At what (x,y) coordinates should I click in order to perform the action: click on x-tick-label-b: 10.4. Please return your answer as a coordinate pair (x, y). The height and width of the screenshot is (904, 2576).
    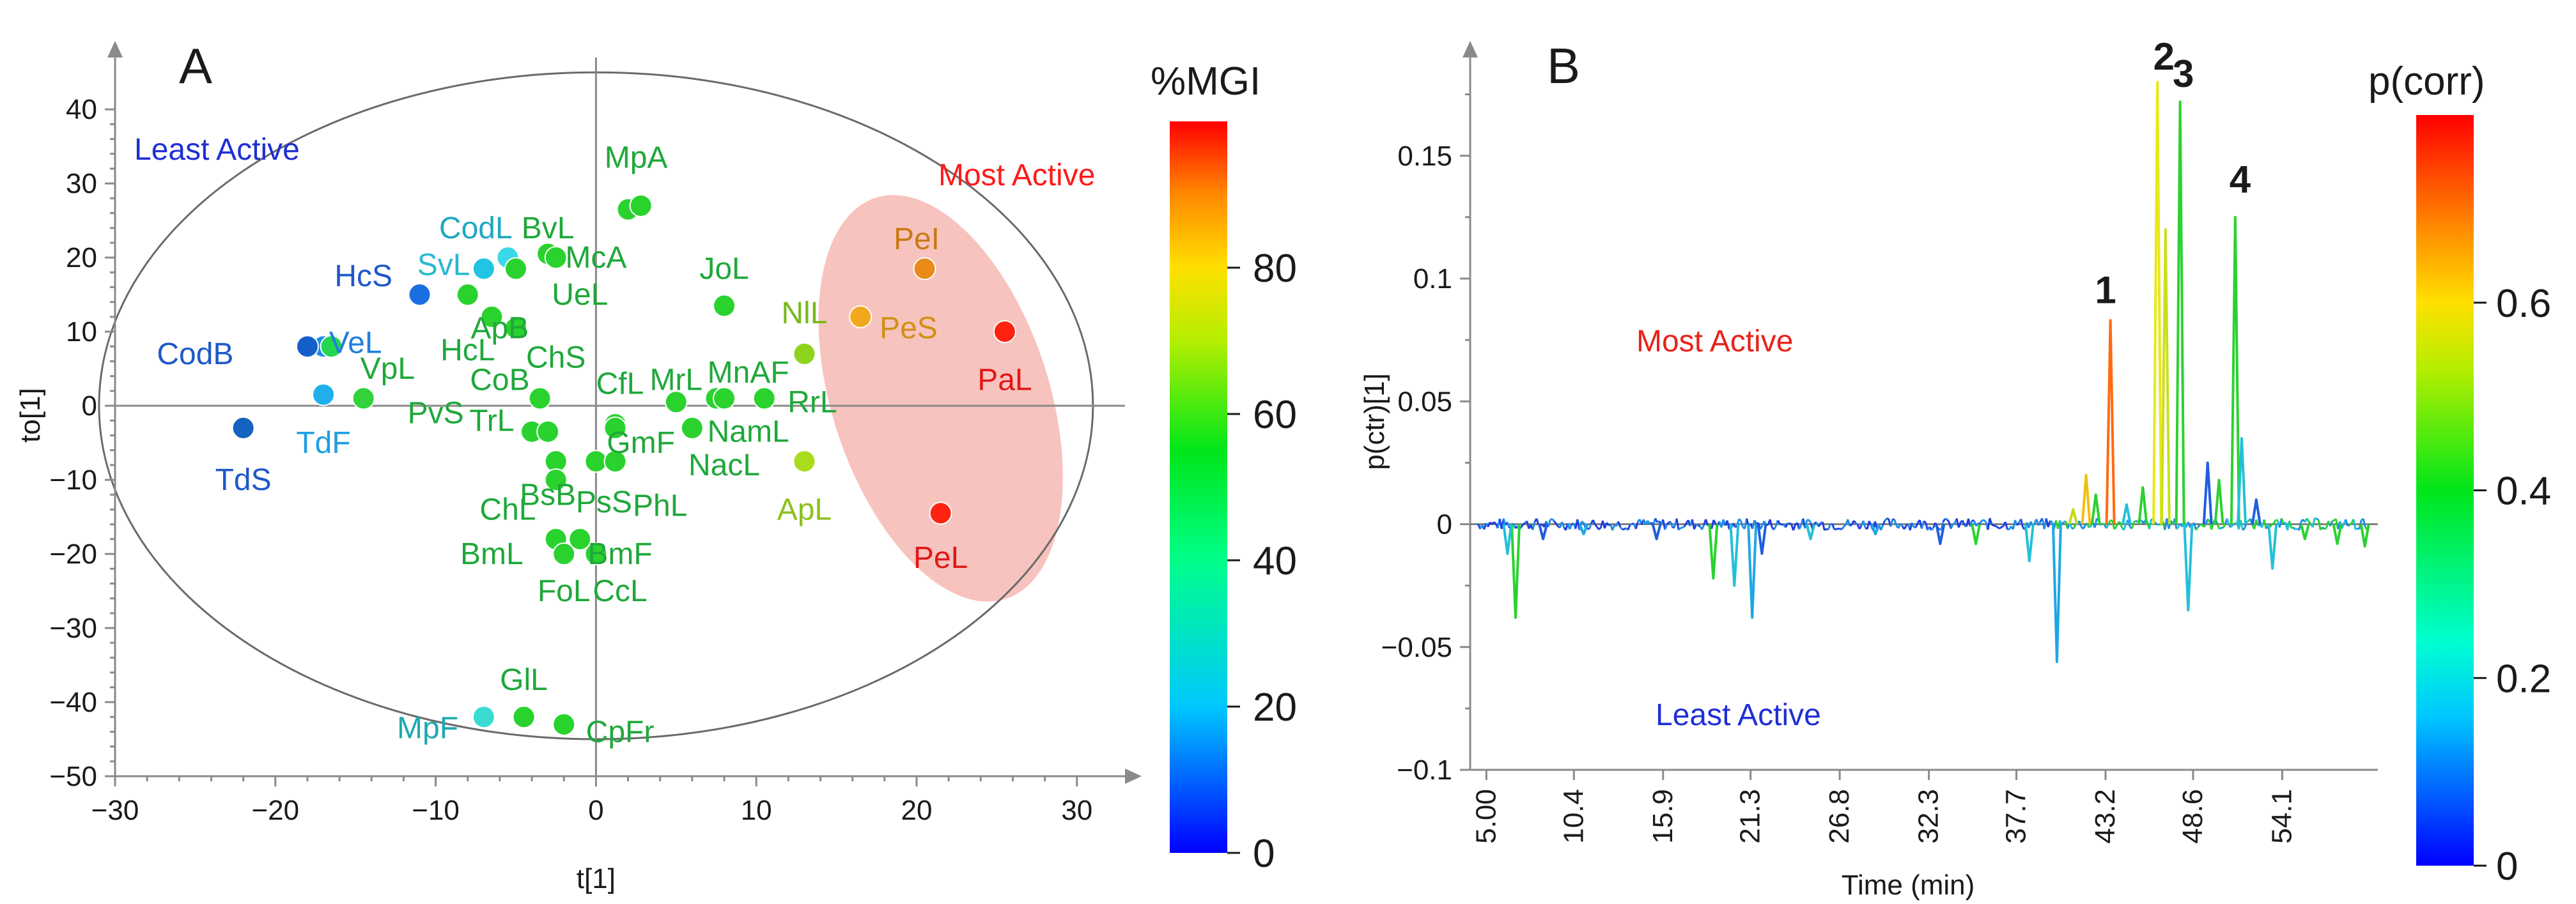
    Looking at the image, I should click on (1573, 816).